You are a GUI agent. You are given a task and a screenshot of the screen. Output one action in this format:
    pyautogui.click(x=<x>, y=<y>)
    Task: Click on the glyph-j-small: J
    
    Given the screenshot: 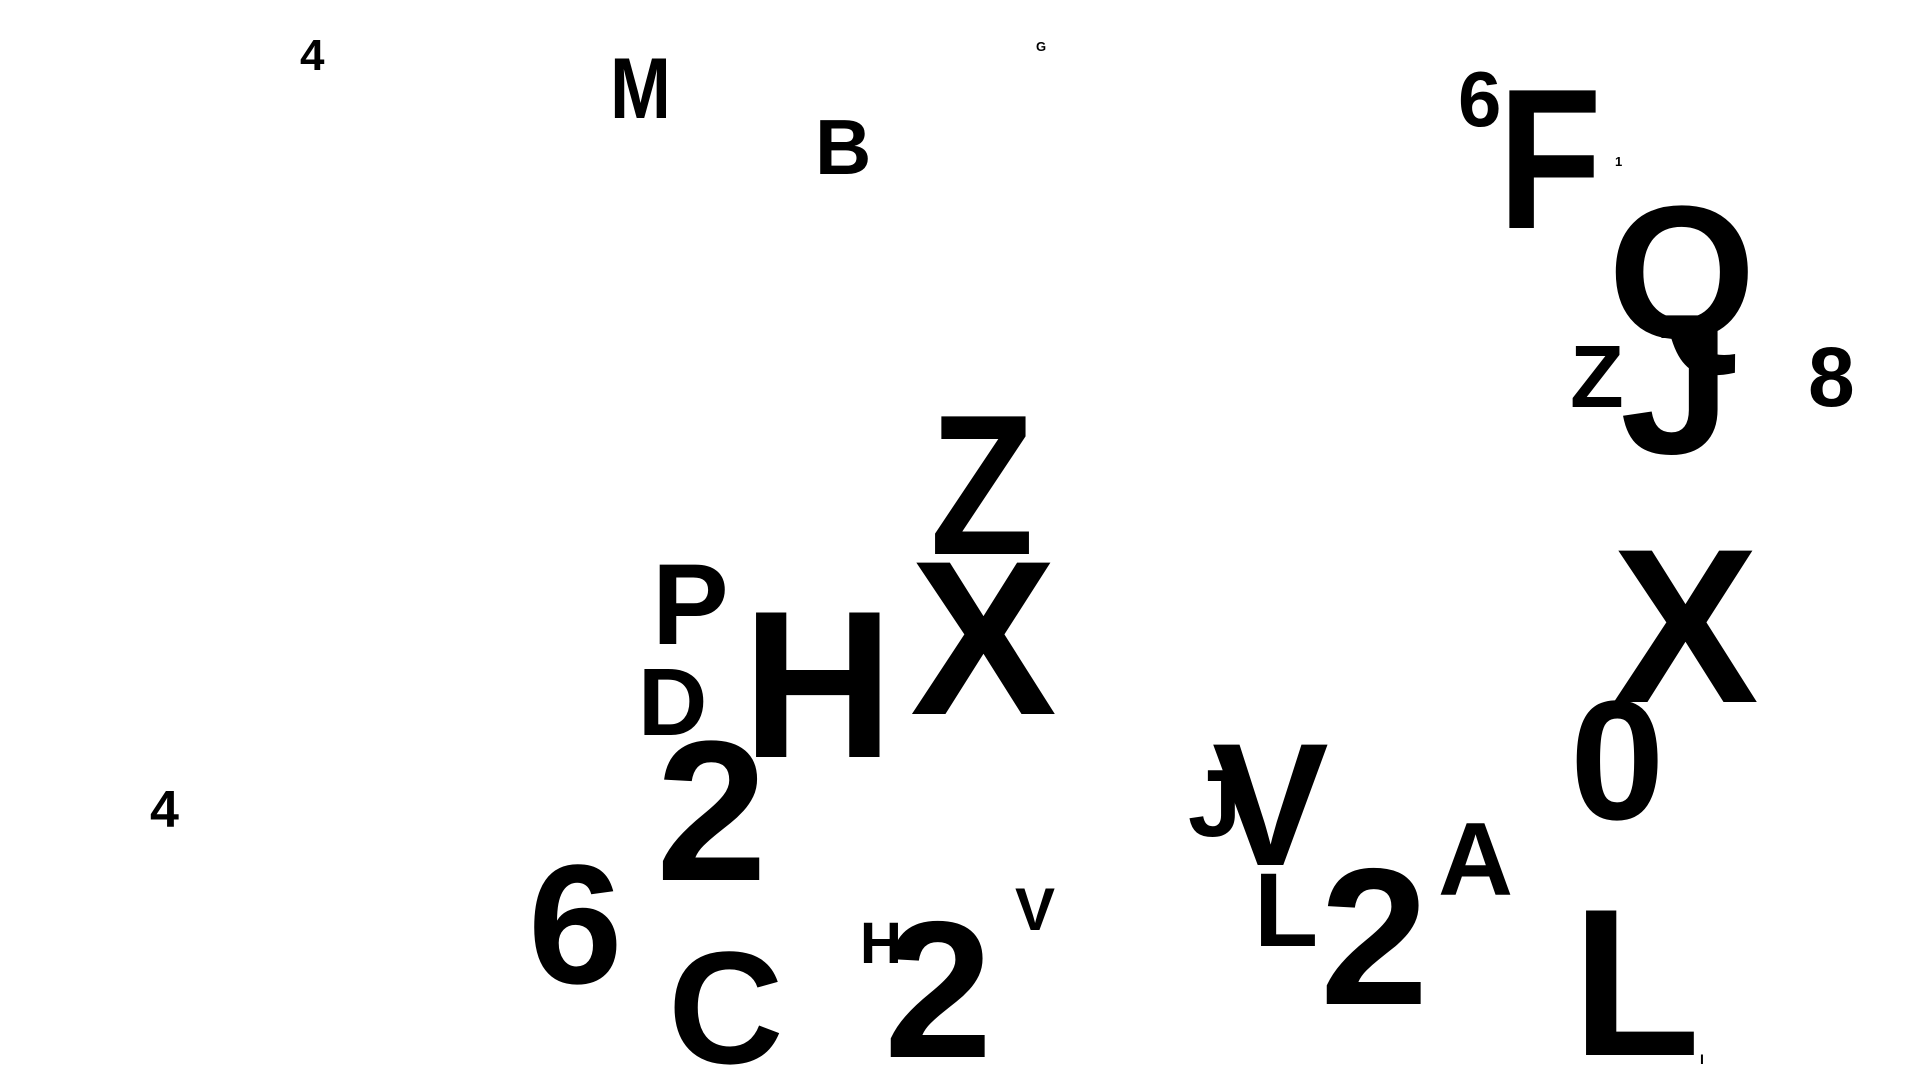 What is the action you would take?
    pyautogui.click(x=1215, y=803)
    